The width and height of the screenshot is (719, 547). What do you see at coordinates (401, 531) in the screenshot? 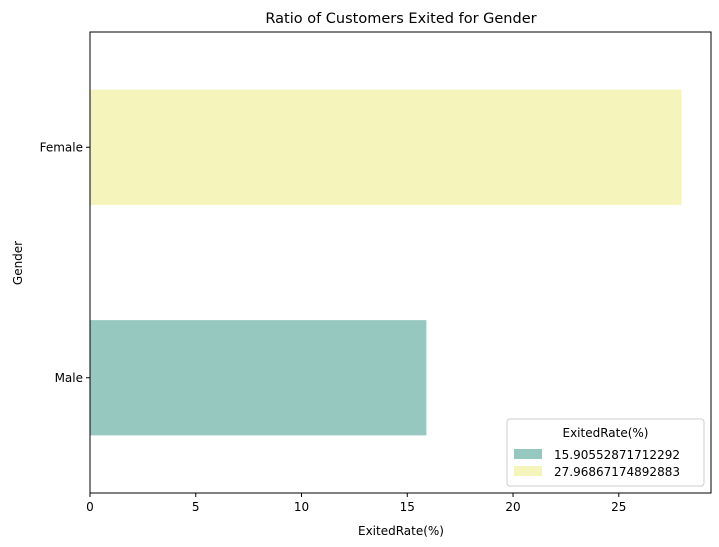
I see `x-axis-label: ExitedRate(%)` at bounding box center [401, 531].